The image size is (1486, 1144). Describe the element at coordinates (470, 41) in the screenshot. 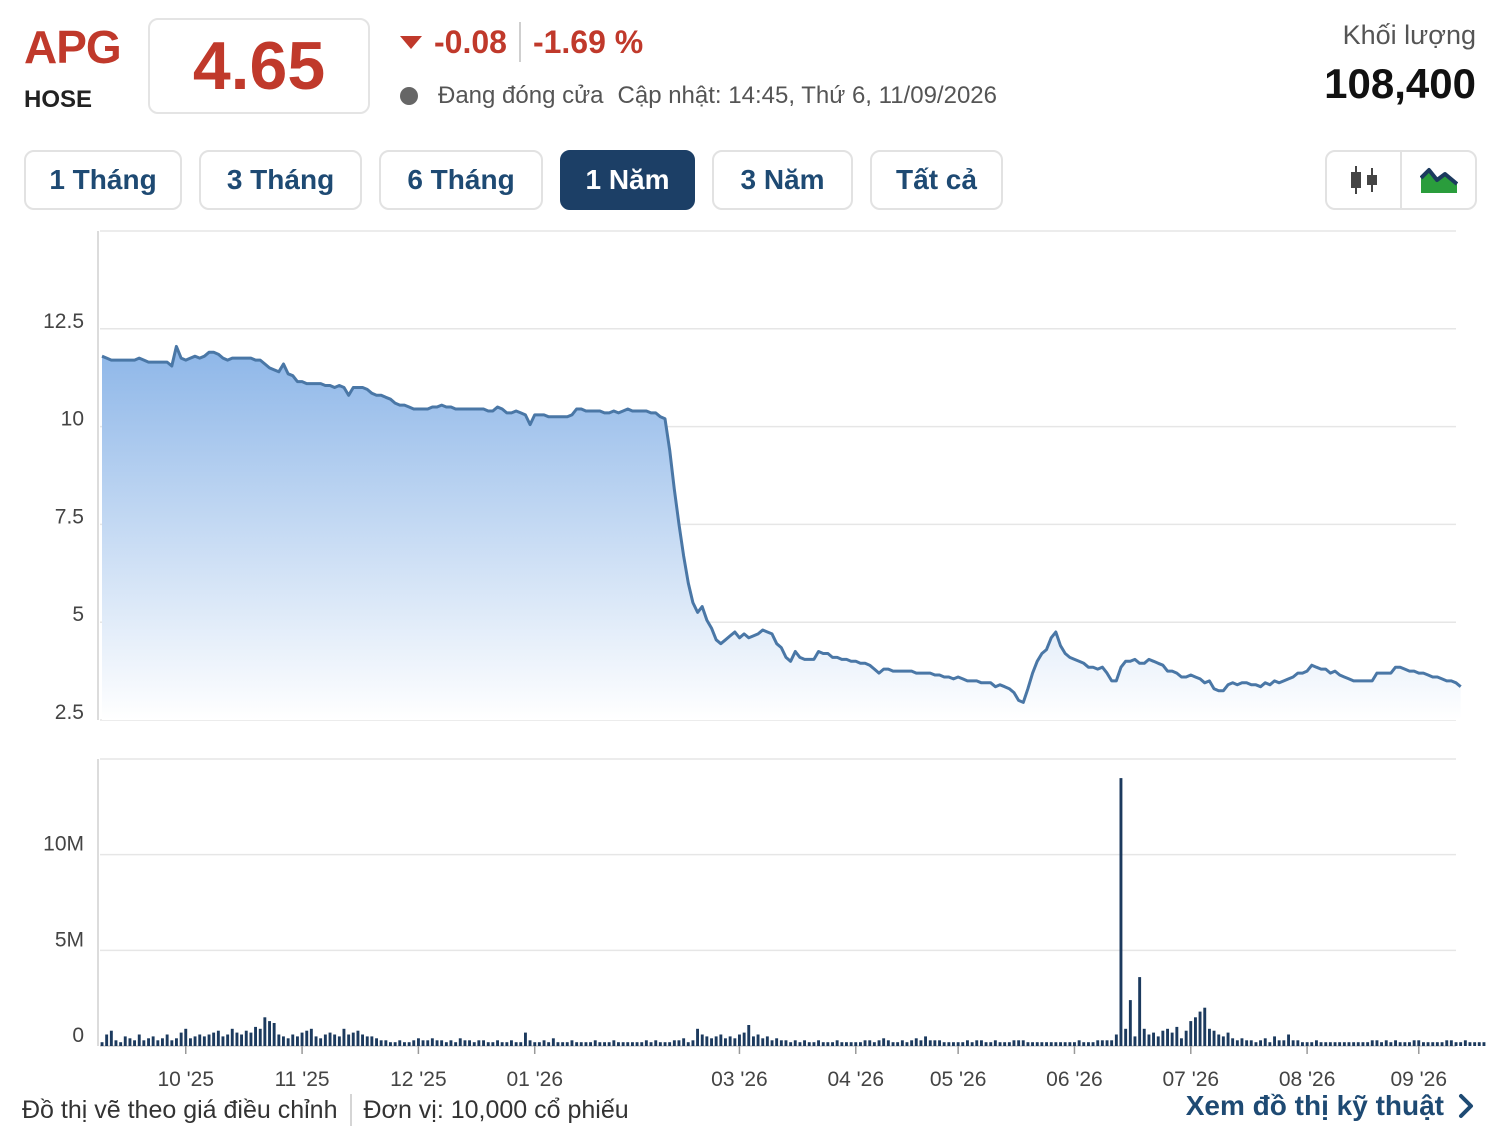

I see `change-value: -0.08` at that location.